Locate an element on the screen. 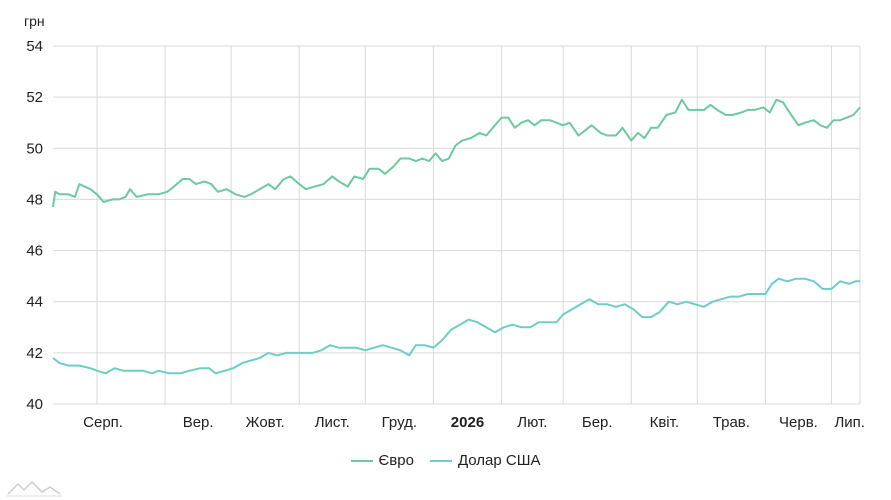 The width and height of the screenshot is (891, 500). legend-swatch-euro is located at coordinates (361, 460).